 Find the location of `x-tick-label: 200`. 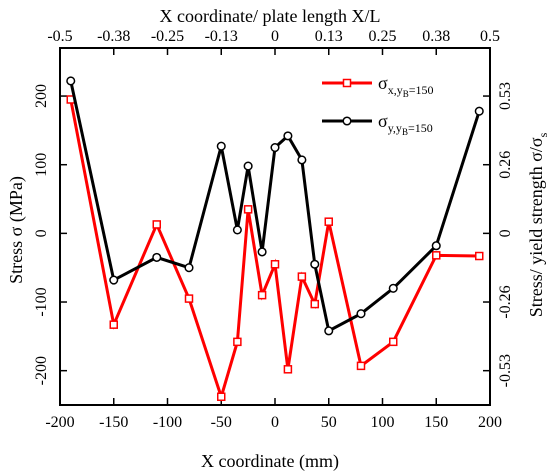

x-tick-label: 200 is located at coordinates (490, 422).